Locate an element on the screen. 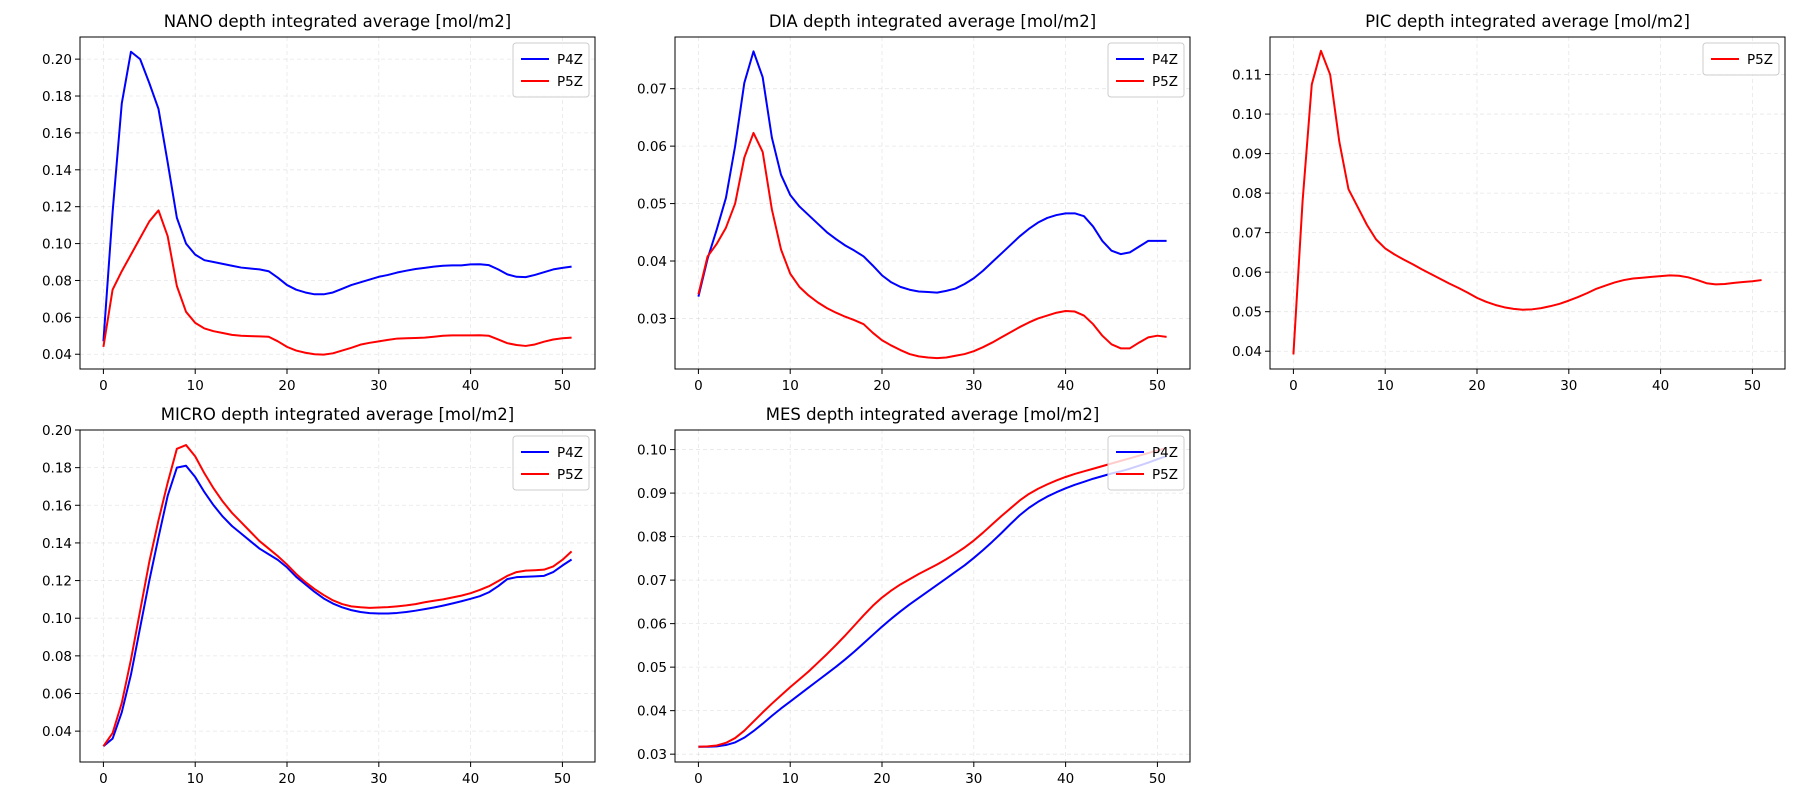 Image resolution: width=1800 pixels, height=800 pixels. nano-legend-label-p4z: P4Z is located at coordinates (570, 60).